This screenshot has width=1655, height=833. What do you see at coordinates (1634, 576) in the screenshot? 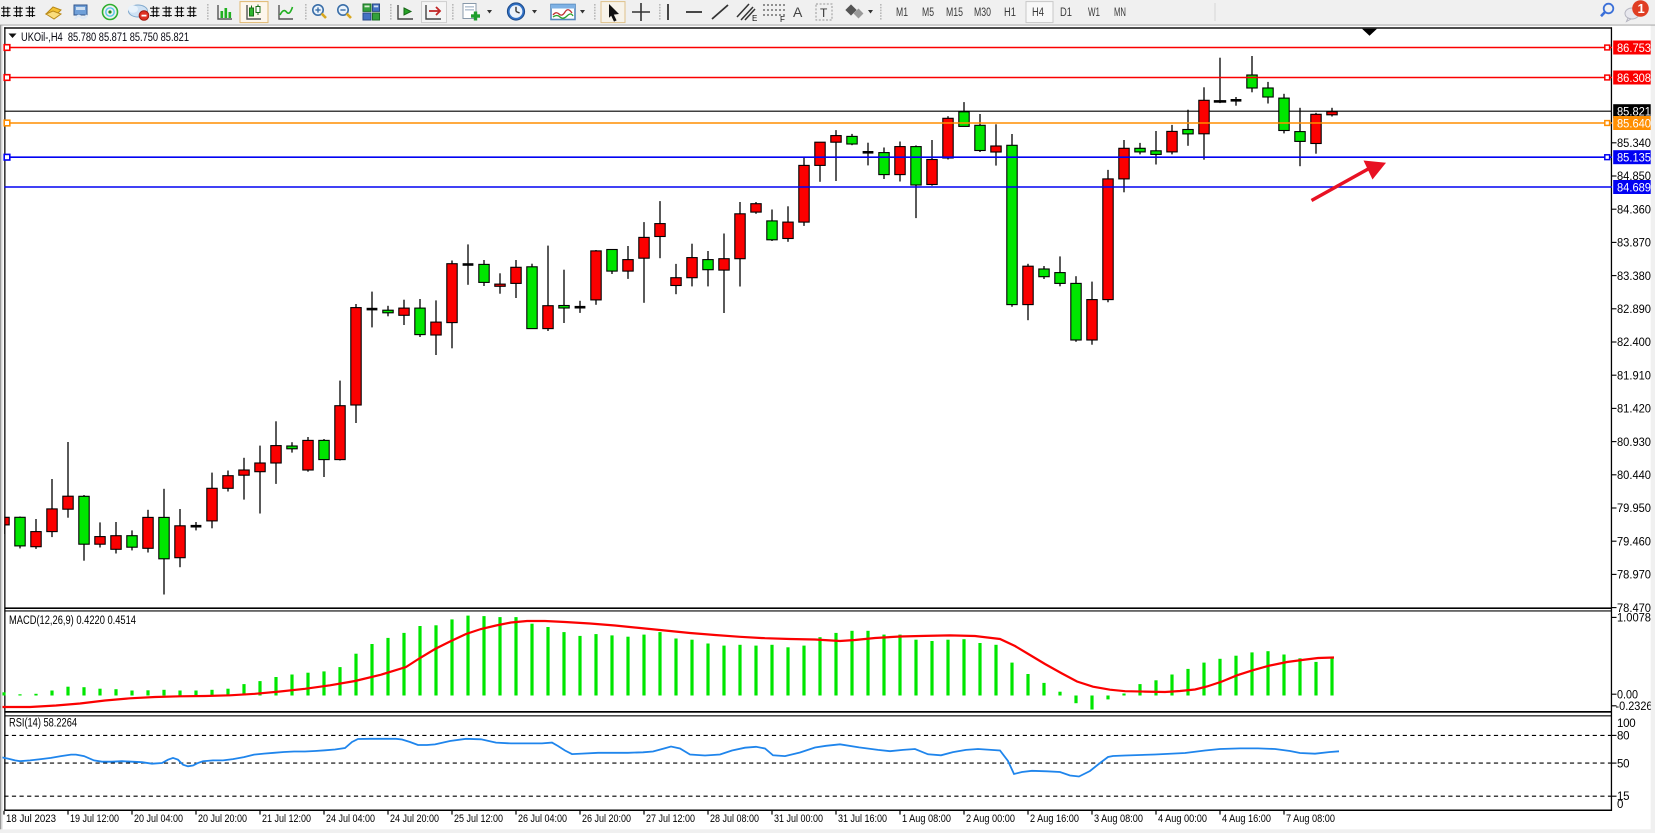
I see `svg-text: 78.970` at bounding box center [1634, 576].